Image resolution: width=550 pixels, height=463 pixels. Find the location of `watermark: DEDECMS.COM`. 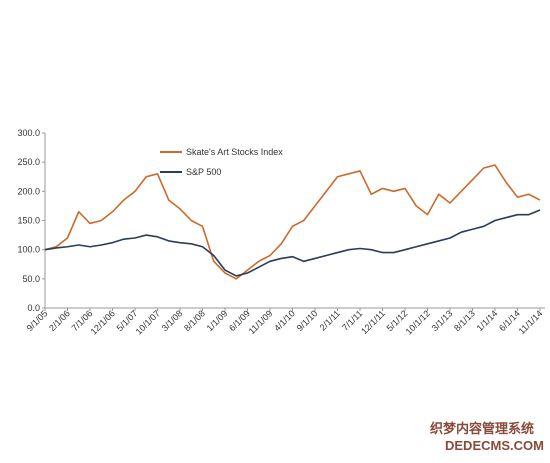

watermark: DEDECMS.COM is located at coordinates (494, 445).